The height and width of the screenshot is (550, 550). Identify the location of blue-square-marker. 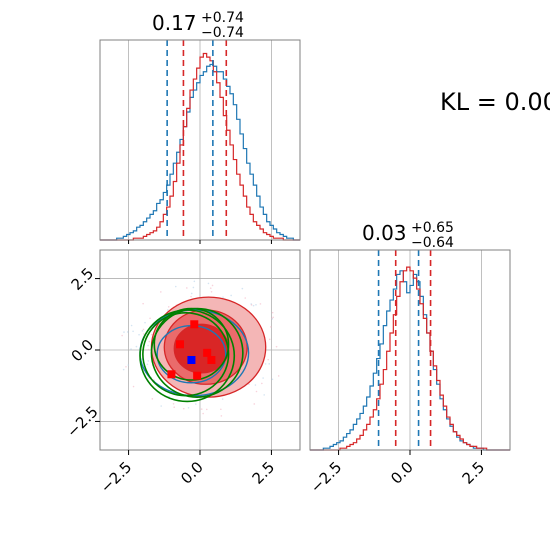
(191, 360).